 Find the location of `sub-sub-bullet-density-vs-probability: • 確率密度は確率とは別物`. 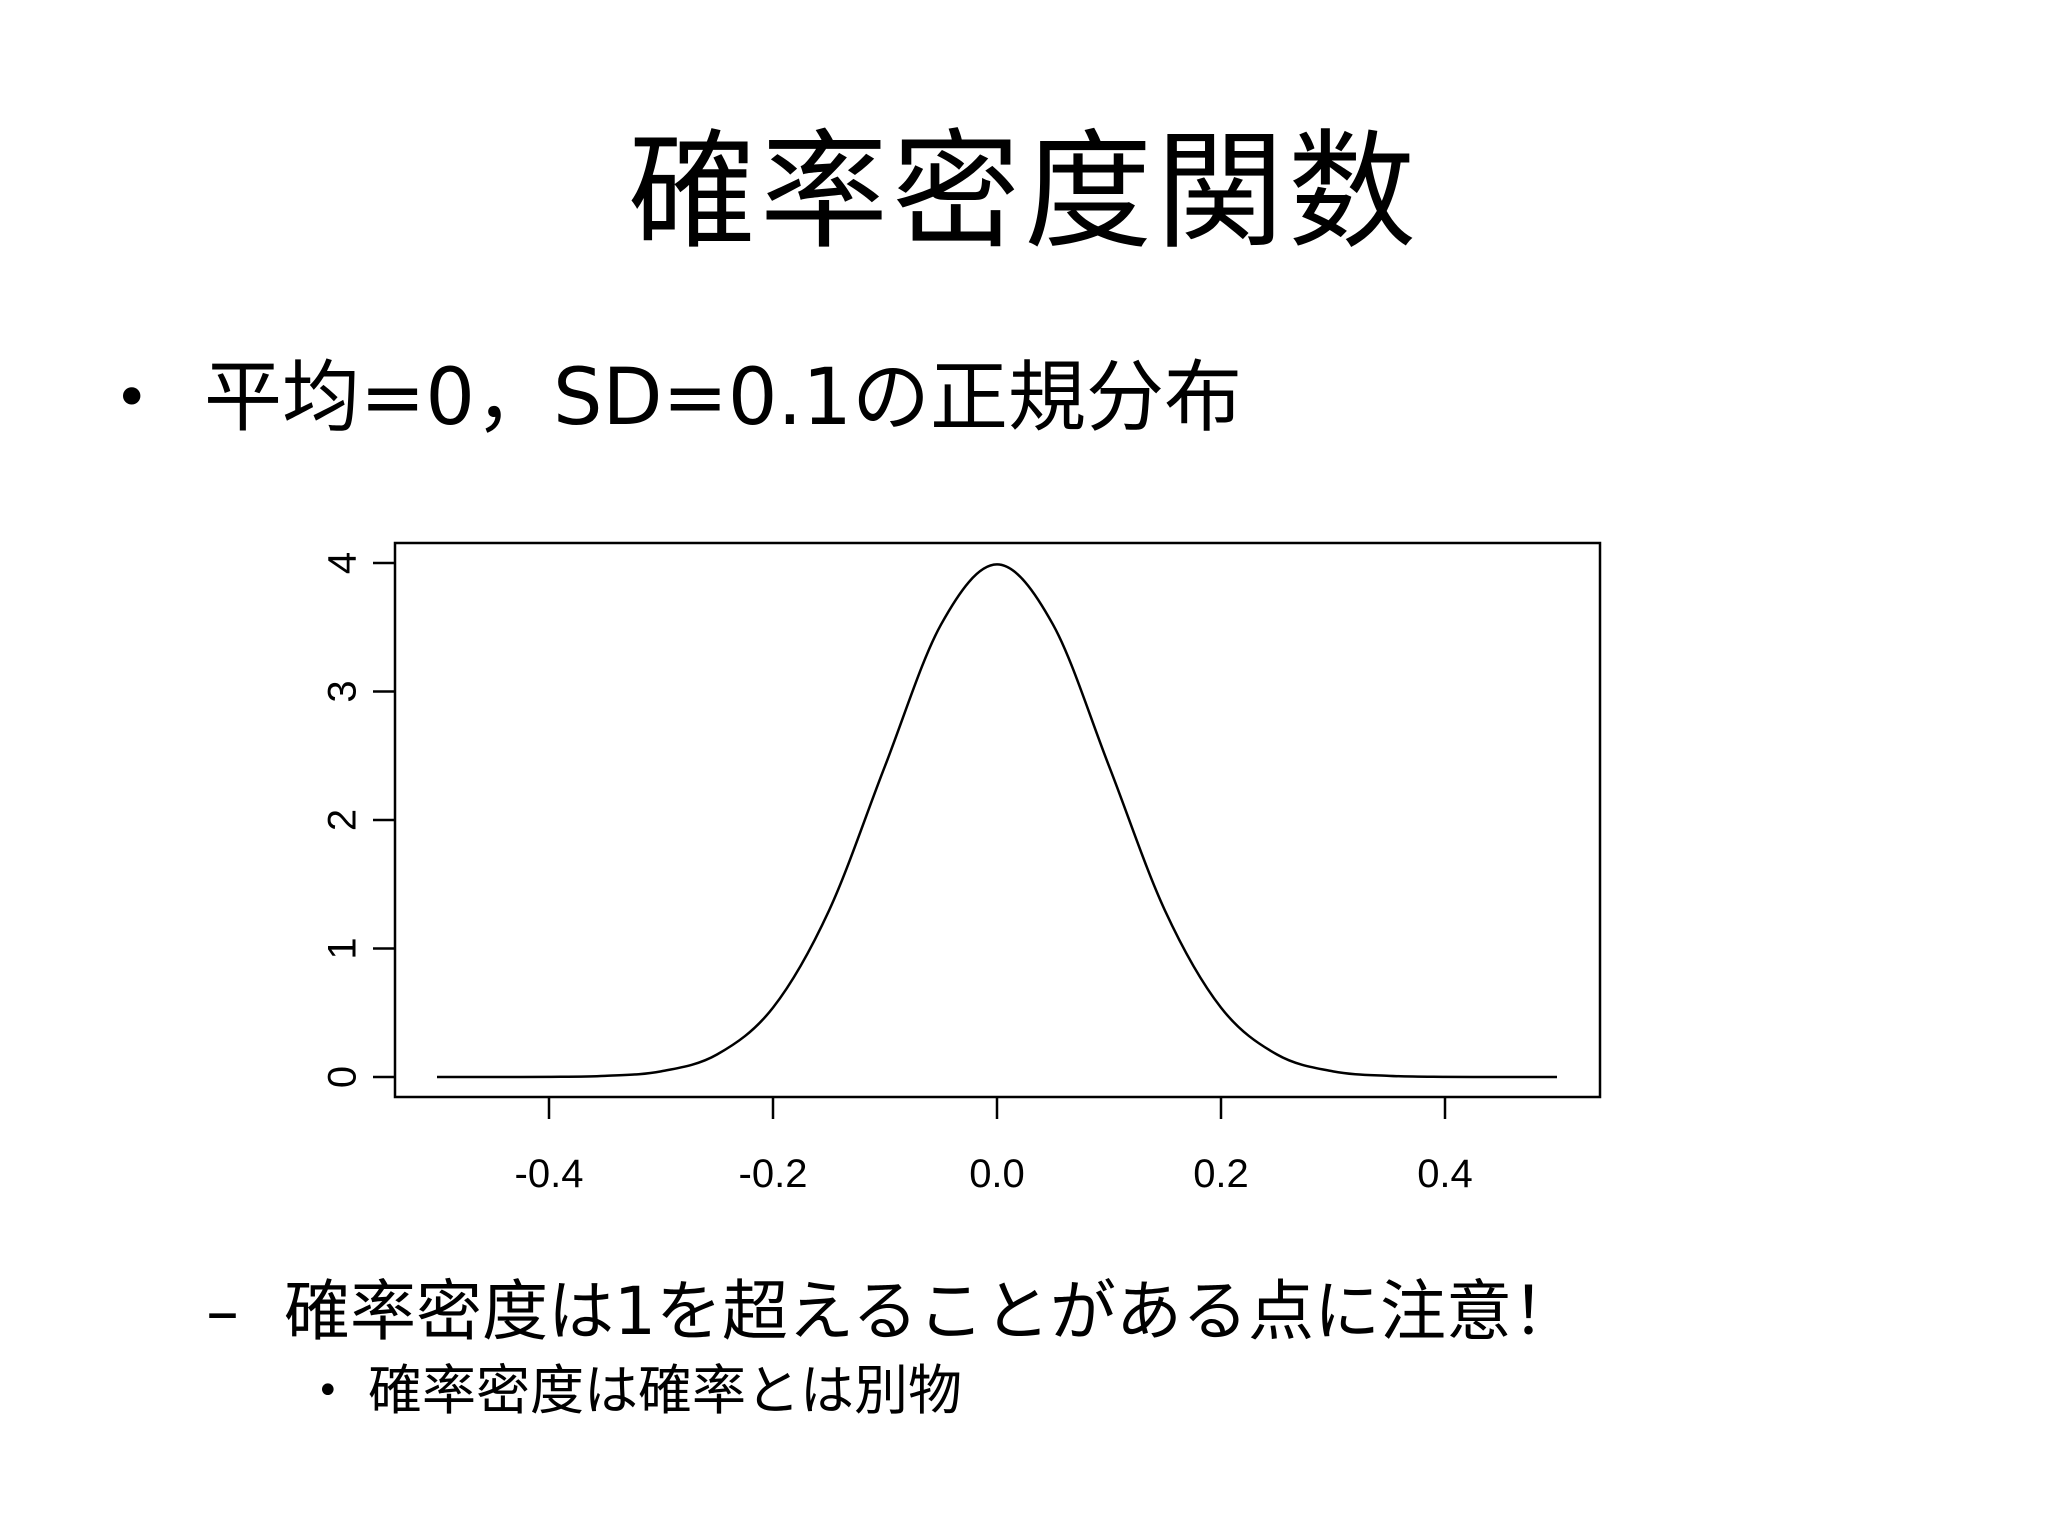

sub-sub-bullet-density-vs-probability: • 確率密度は確率とは別物 is located at coordinates (639, 1391).